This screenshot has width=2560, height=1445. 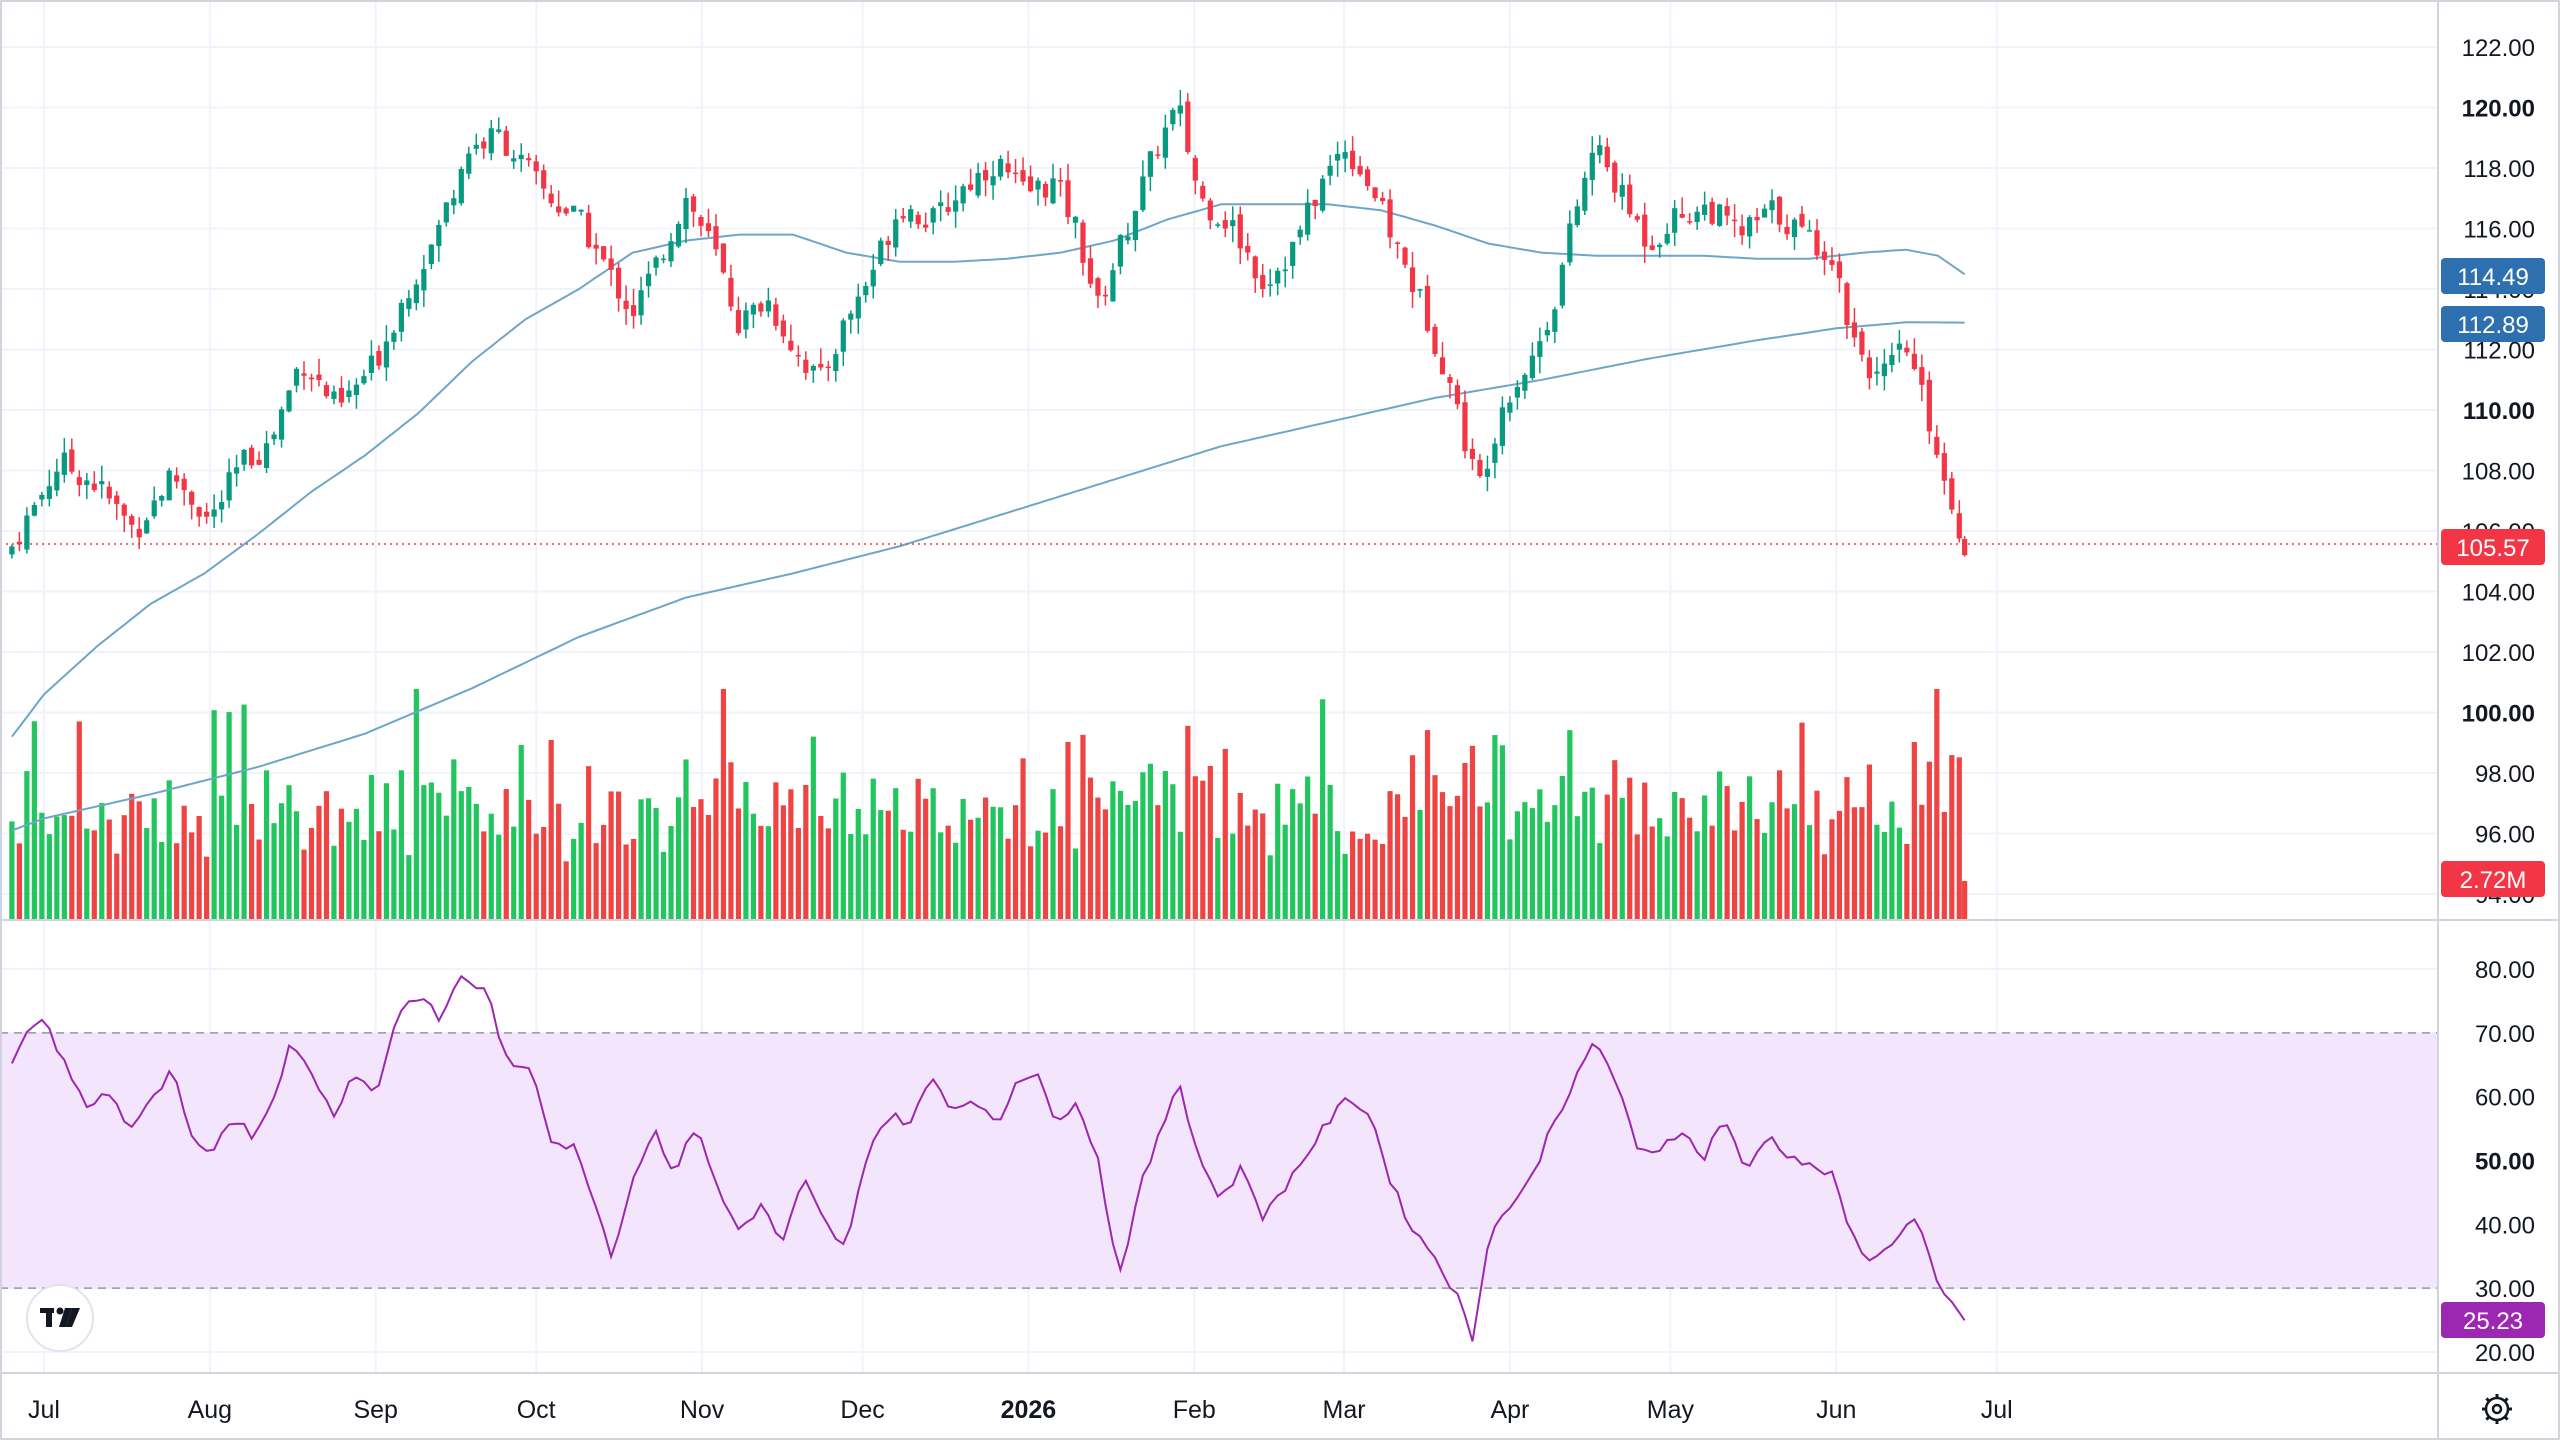 What do you see at coordinates (60, 1318) in the screenshot?
I see `tradingview-logo` at bounding box center [60, 1318].